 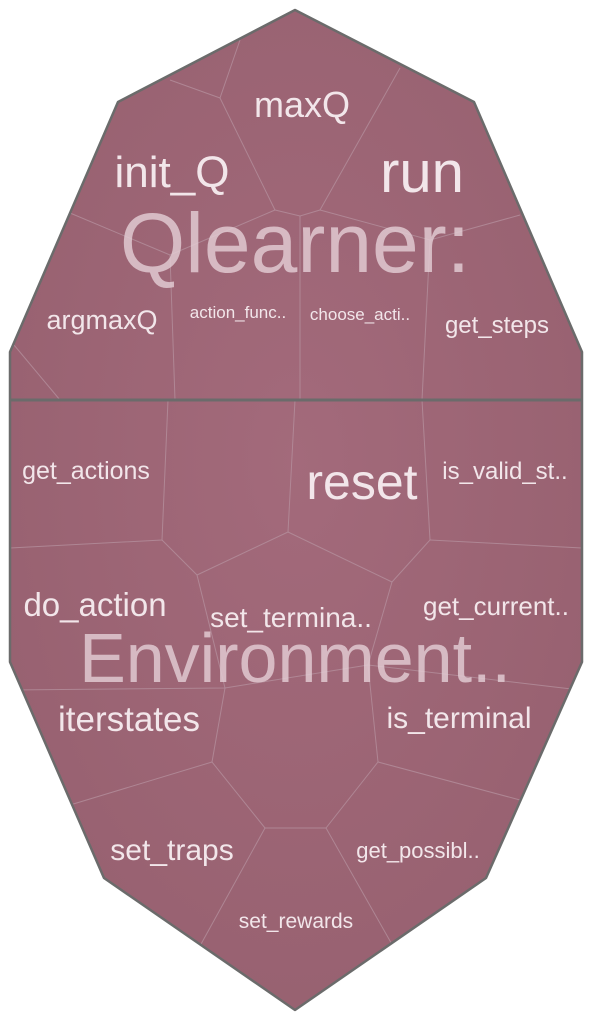 I want to click on cell-label-is-valid-state: is_valid_st.., so click(x=504, y=471).